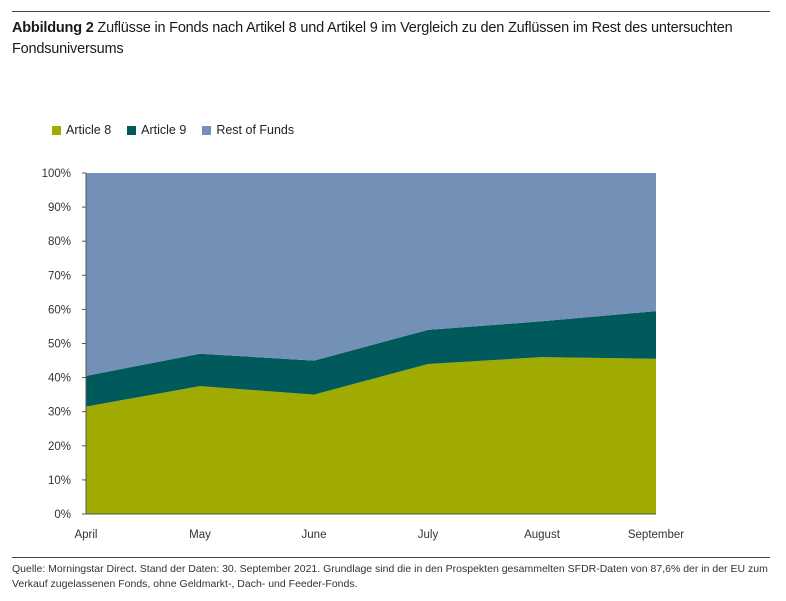 The height and width of the screenshot is (601, 786). Describe the element at coordinates (314, 535) in the screenshot. I see `x-tick-label: June` at that location.